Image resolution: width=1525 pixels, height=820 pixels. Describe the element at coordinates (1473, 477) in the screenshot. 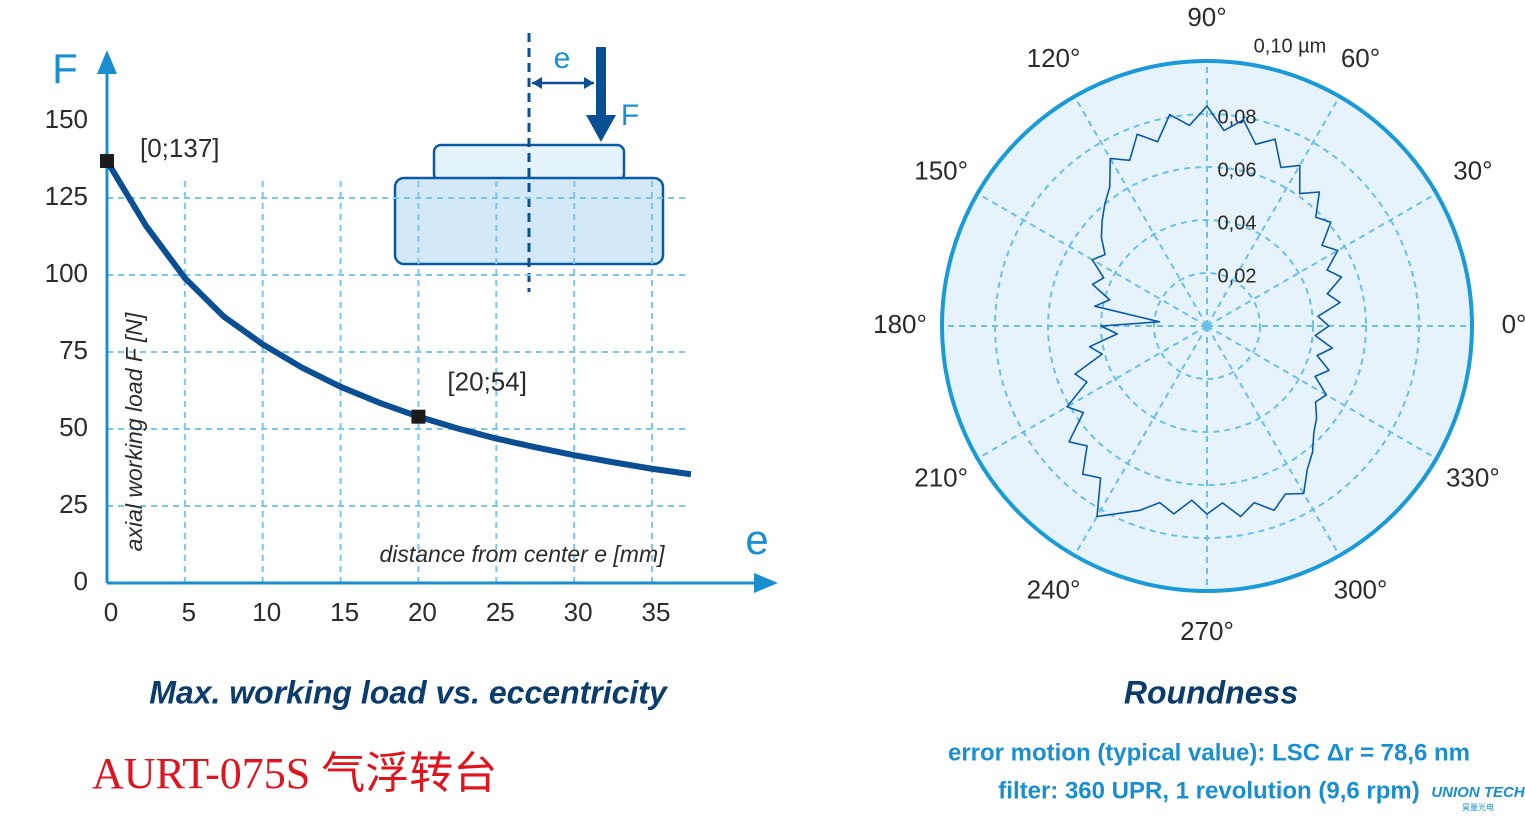

I see `angle-label: 330°` at that location.